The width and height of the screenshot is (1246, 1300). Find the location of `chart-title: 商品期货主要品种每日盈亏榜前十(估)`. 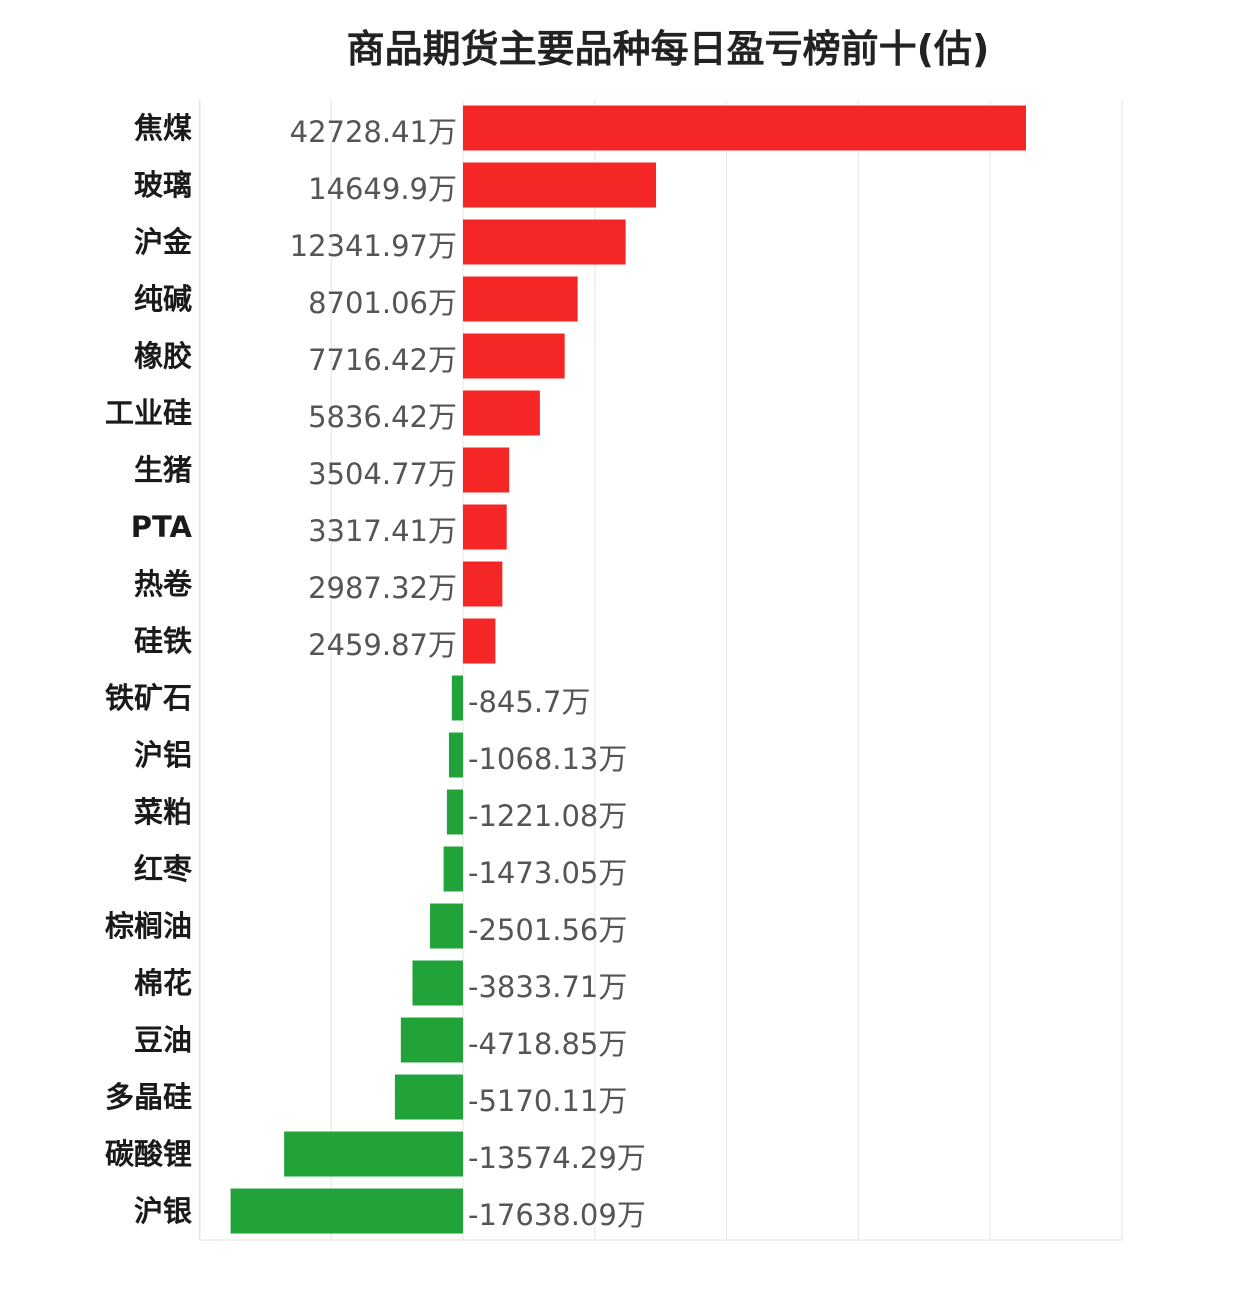

chart-title: 商品期货主要品种每日盈亏榜前十(估) is located at coordinates (668, 49).